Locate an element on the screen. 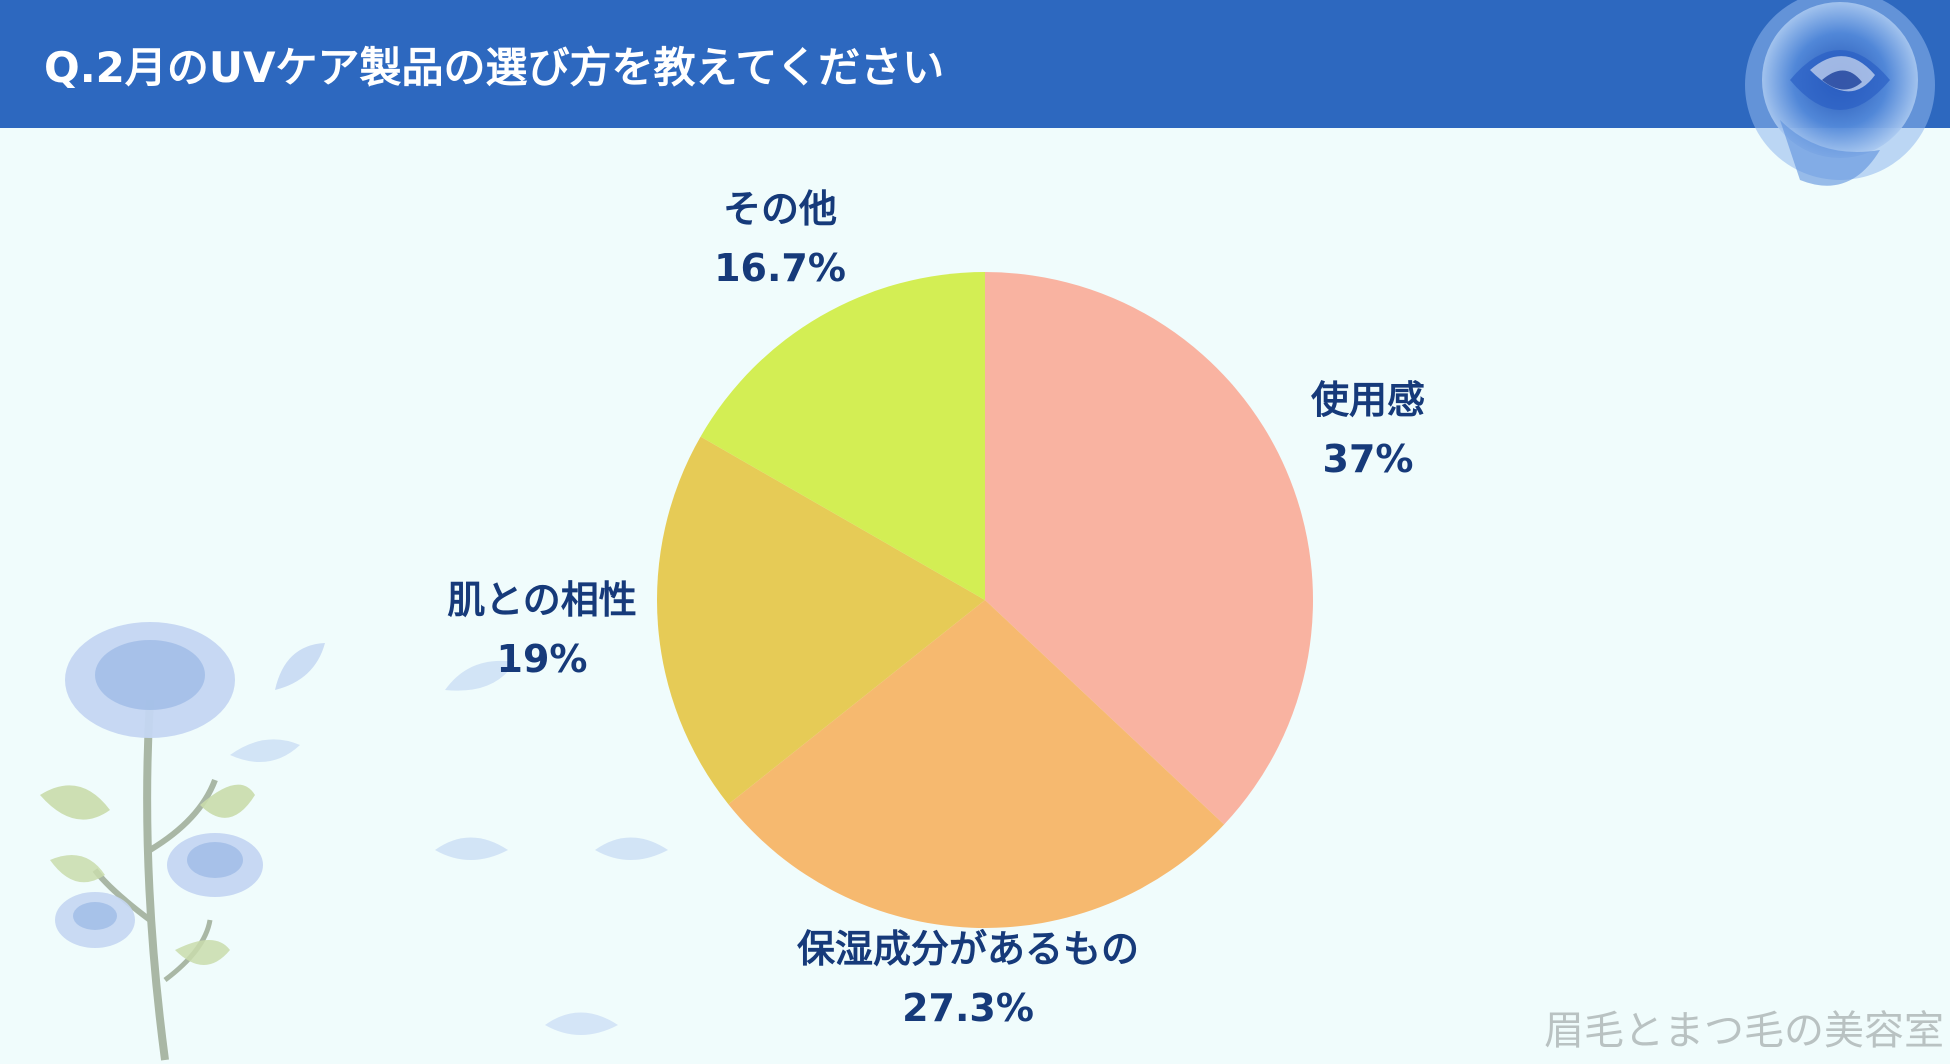 This screenshot has height=1064, width=1950. slice-label-group-0: 使用感 37% is located at coordinates (1368, 429).